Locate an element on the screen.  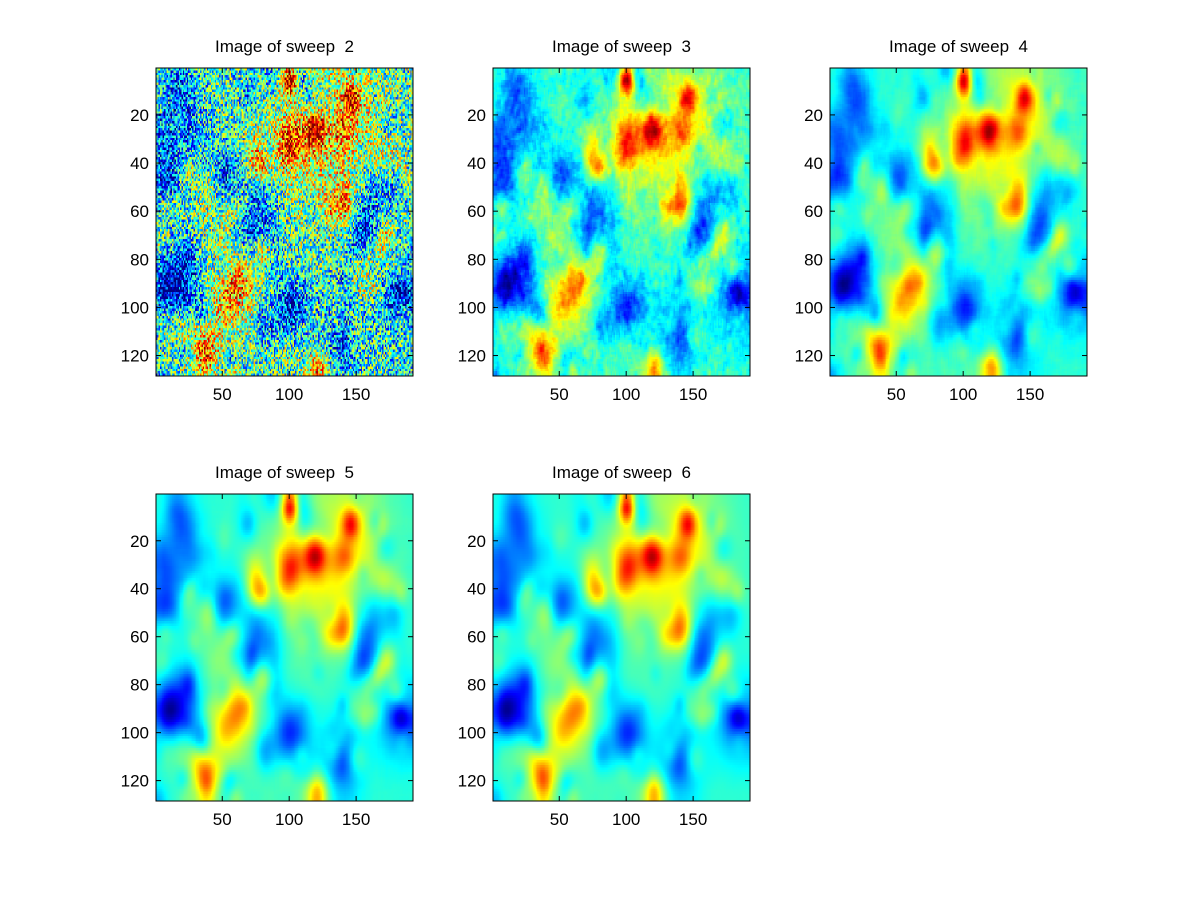
subplot-2: 50 100 150 20 40 60 80 100 120 Image of sweep 3 is located at coordinates (604, 220).